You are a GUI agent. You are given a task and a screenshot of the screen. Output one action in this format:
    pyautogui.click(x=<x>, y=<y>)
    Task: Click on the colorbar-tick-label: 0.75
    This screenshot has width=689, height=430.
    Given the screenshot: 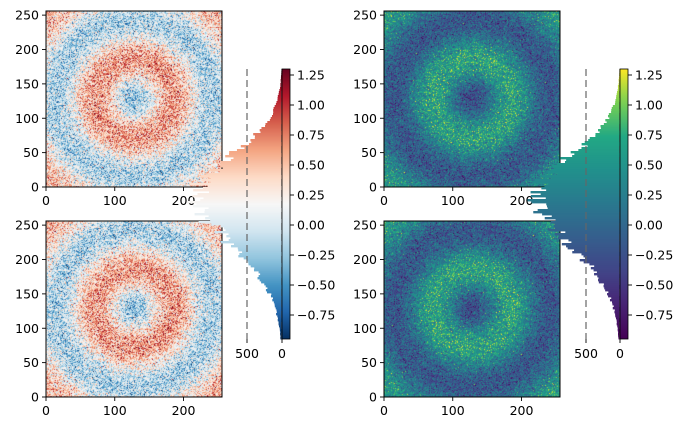 What is the action you would take?
    pyautogui.click(x=649, y=135)
    